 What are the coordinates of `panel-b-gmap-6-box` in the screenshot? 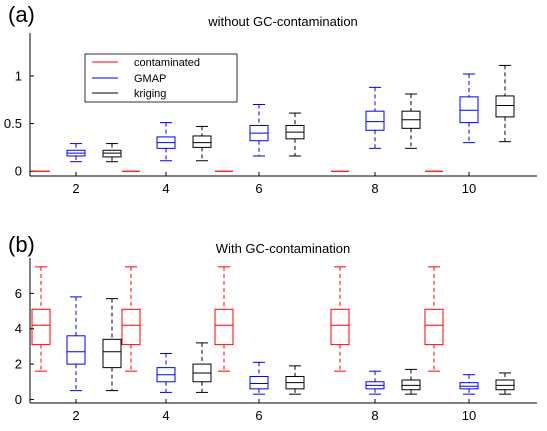 It's located at (259, 382).